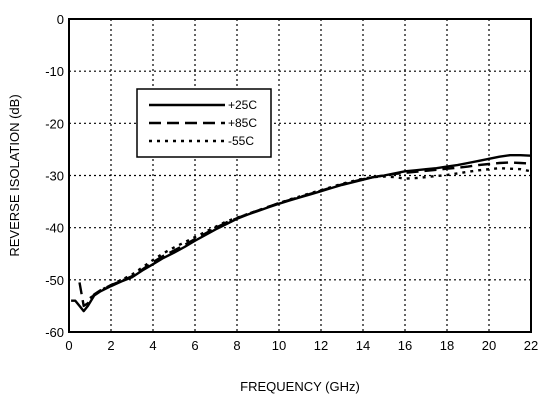 Image resolution: width=543 pixels, height=398 pixels. What do you see at coordinates (54, 176) in the screenshot?
I see `y-tick-label: -30` at bounding box center [54, 176].